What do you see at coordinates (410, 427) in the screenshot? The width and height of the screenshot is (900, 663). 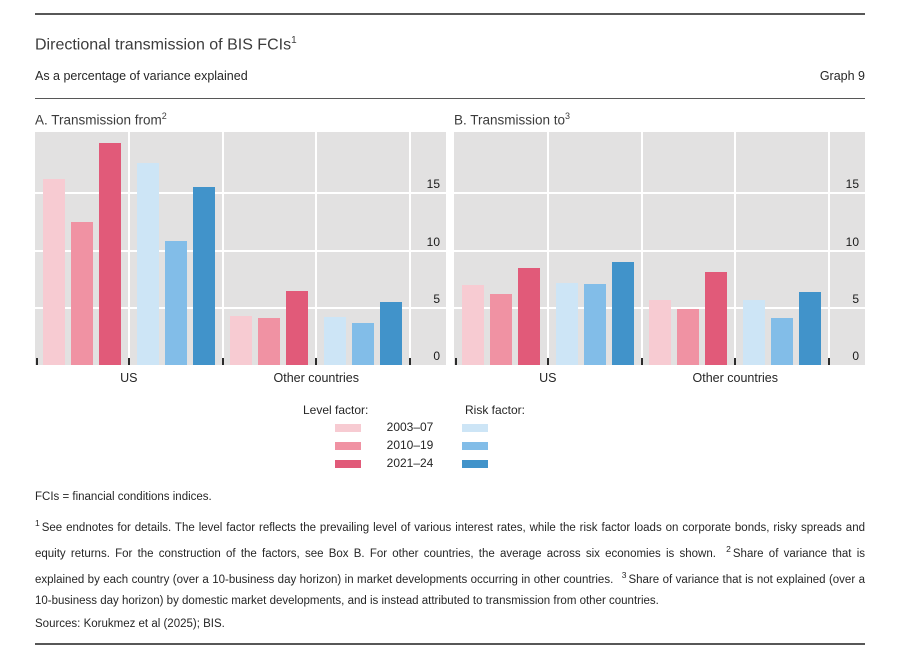 I see `legend-period-label: 2003–07` at bounding box center [410, 427].